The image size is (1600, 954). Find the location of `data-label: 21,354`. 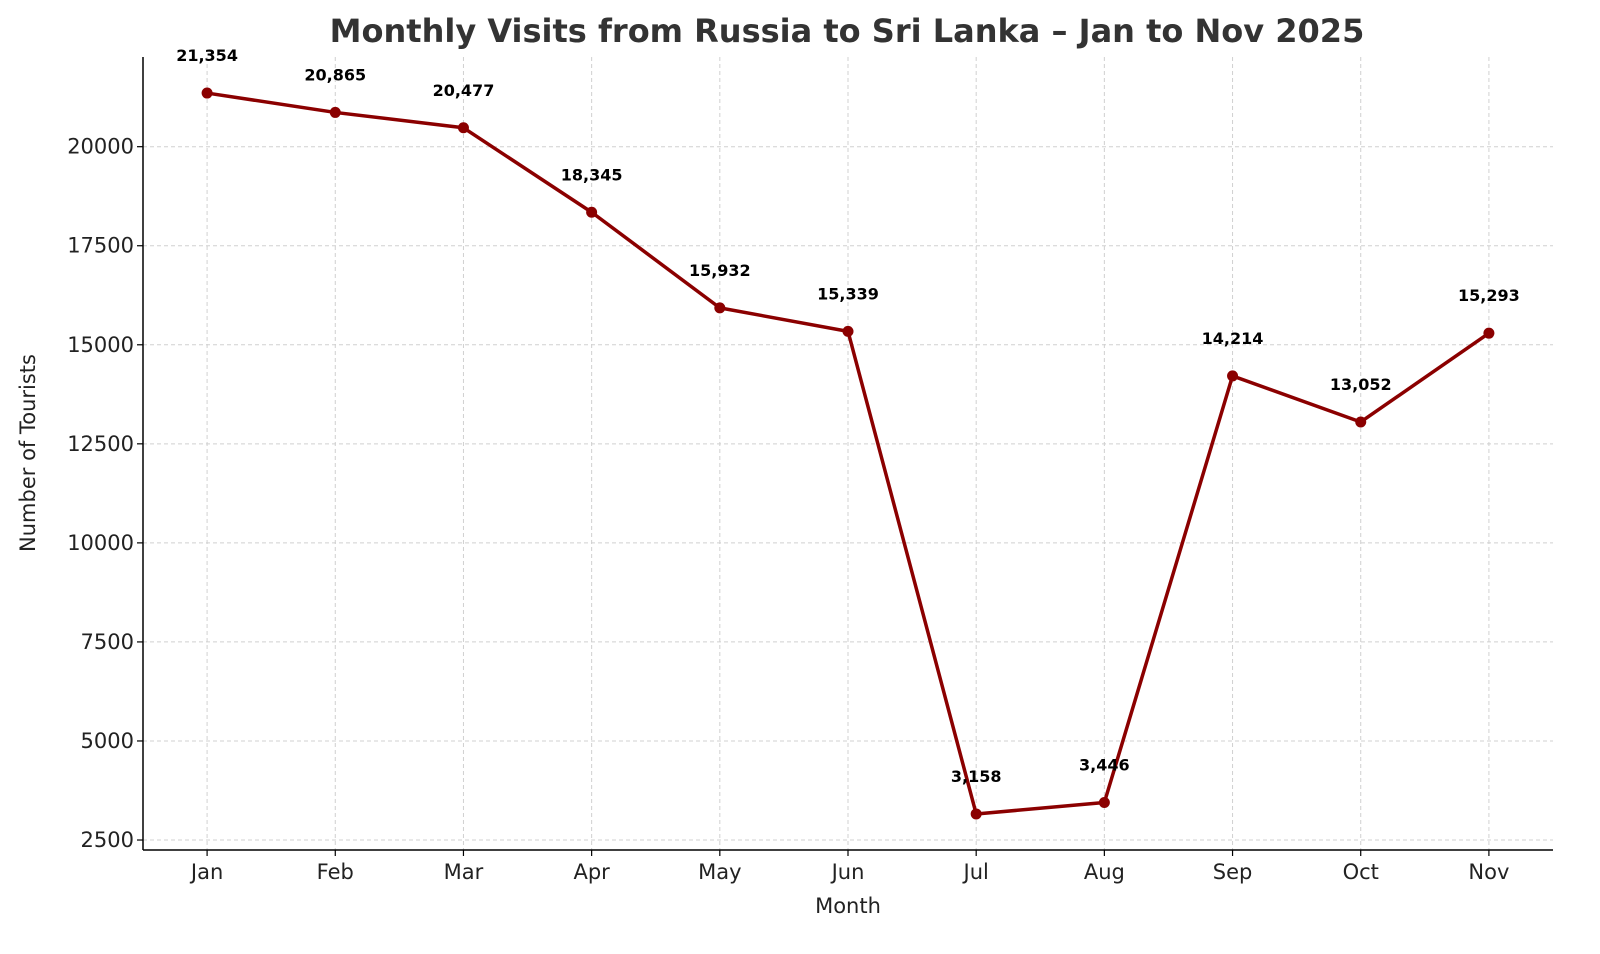

data-label: 21,354 is located at coordinates (207, 55).